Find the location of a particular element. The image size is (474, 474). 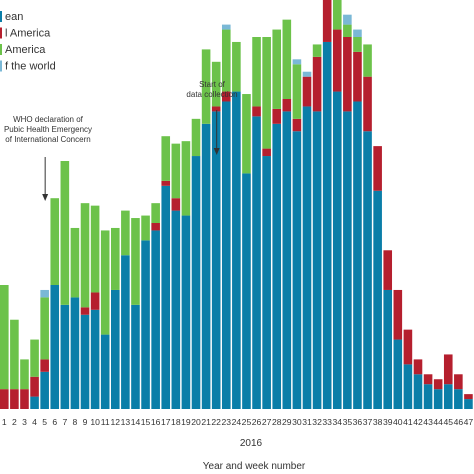

x-tick-label: 14 is located at coordinates (136, 422).